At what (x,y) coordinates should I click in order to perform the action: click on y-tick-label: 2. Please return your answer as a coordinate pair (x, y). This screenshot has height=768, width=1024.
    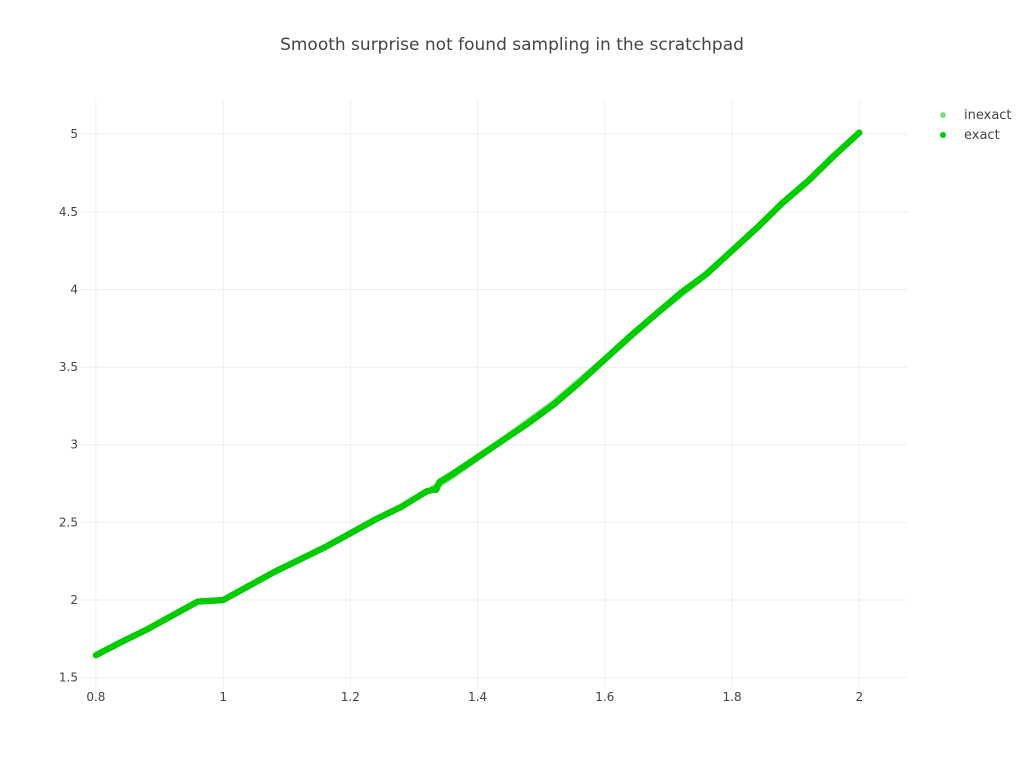
    Looking at the image, I should click on (74, 600).